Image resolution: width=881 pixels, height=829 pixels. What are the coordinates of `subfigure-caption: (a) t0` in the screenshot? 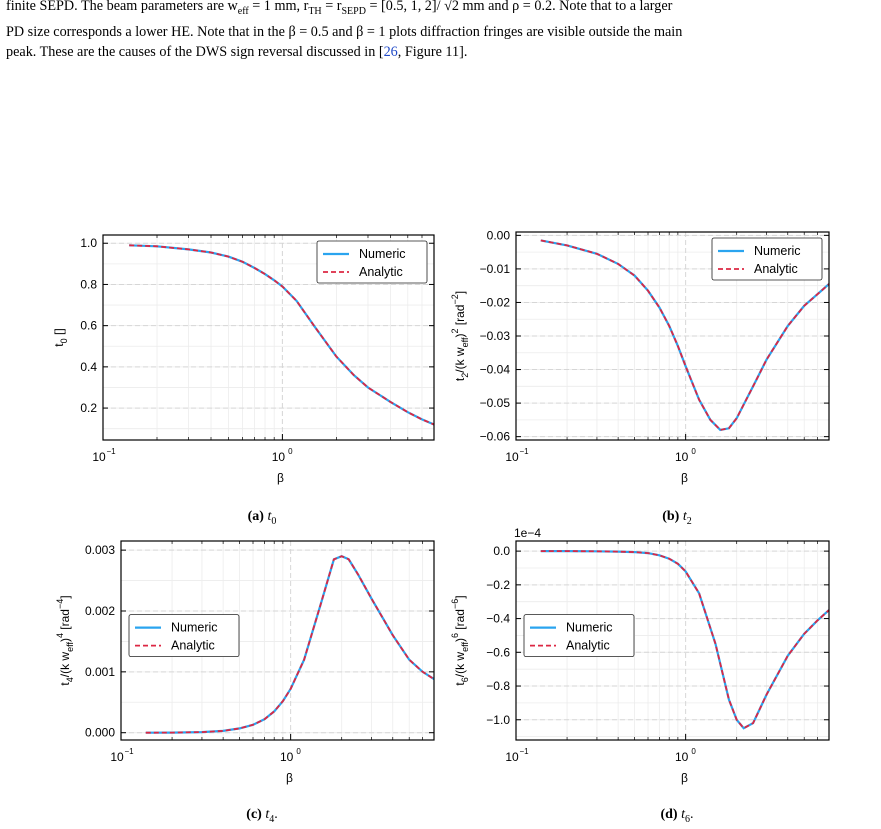 It's located at (262, 518).